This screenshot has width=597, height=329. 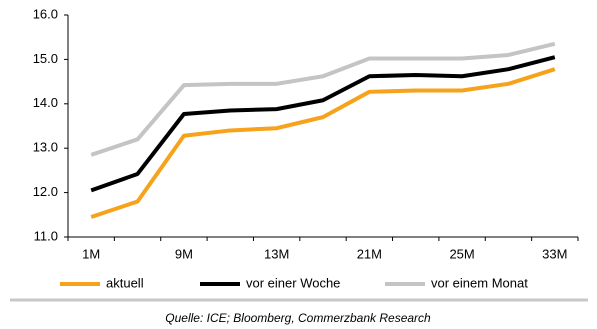 What do you see at coordinates (91, 253) in the screenshot?
I see `x-tick-label: 1M` at bounding box center [91, 253].